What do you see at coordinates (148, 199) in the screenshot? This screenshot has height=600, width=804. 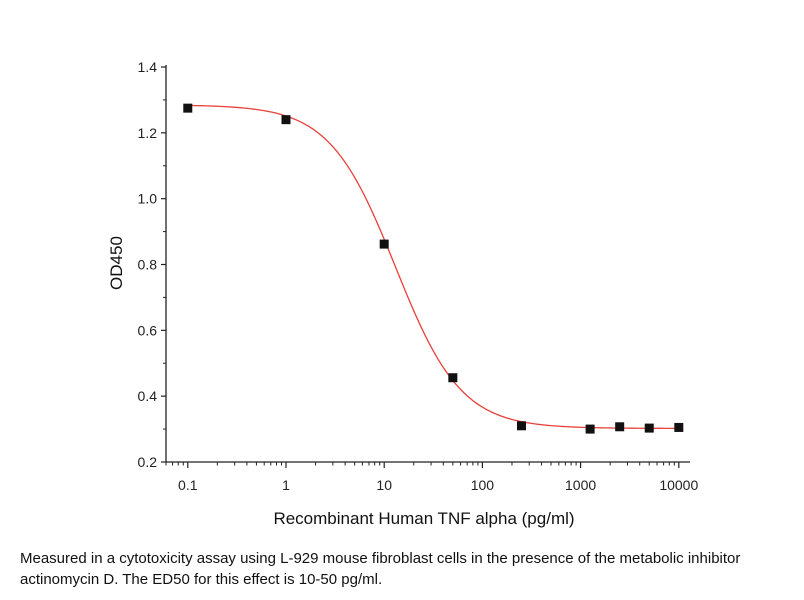 I see `y-tick-label: 1.0` at bounding box center [148, 199].